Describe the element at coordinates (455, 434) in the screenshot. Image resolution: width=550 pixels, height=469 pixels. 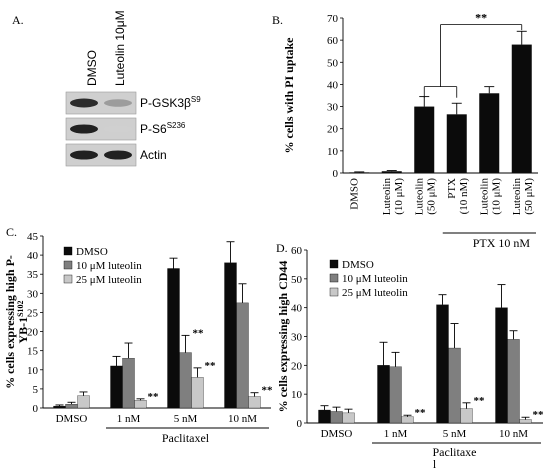
I see `x-tick-label: 5 nM` at that location.